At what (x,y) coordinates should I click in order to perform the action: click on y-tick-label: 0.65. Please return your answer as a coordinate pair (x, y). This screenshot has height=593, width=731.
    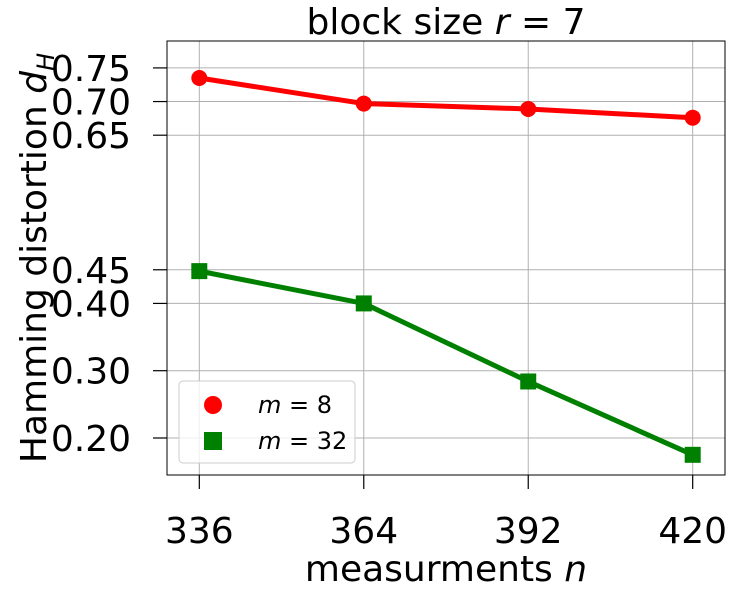
    Looking at the image, I should click on (91, 136).